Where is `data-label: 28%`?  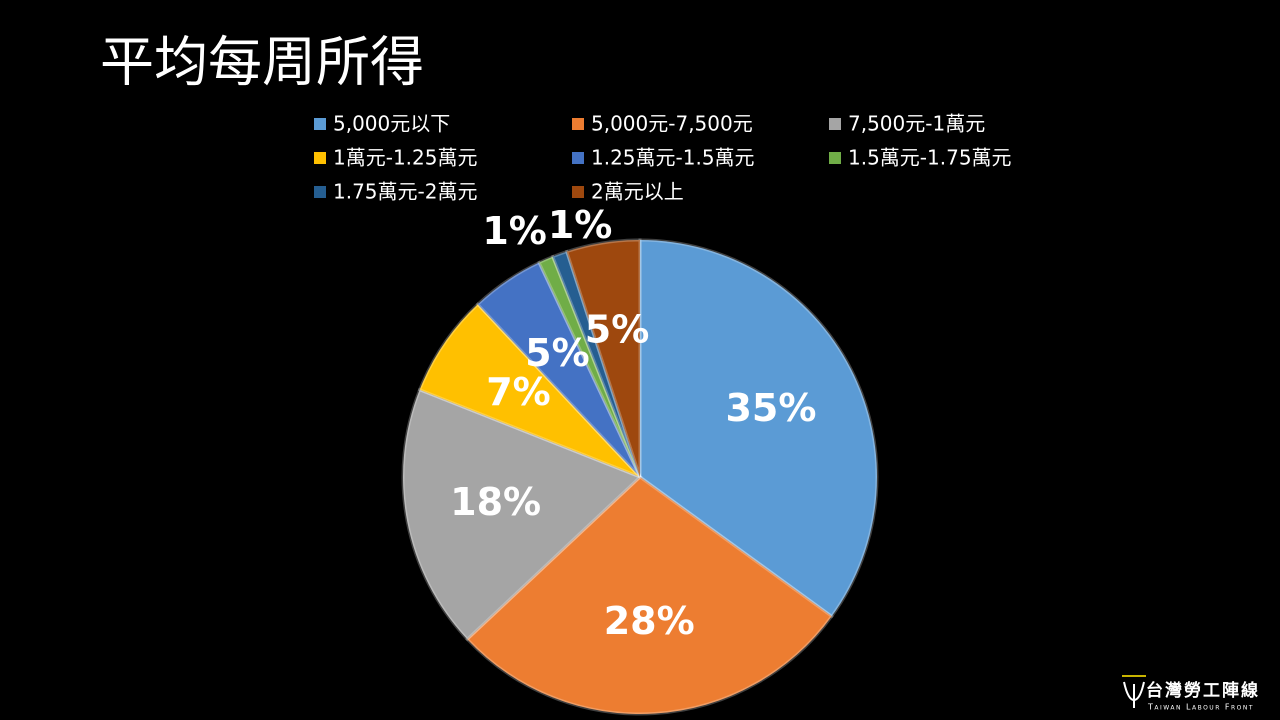 data-label: 28% is located at coordinates (649, 621).